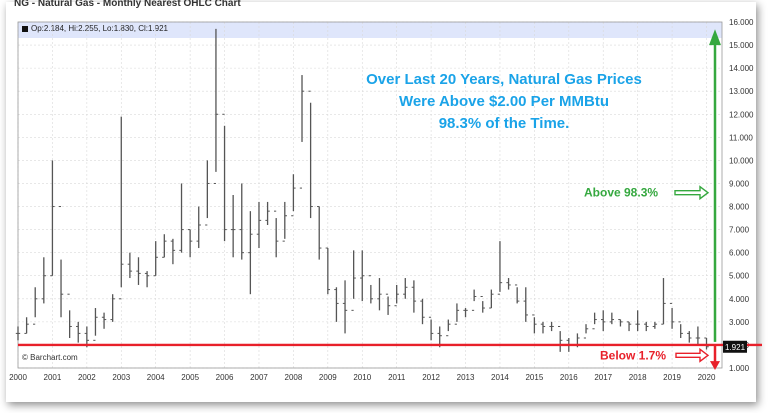  I want to click on x-tick-label: 2011, so click(397, 377).